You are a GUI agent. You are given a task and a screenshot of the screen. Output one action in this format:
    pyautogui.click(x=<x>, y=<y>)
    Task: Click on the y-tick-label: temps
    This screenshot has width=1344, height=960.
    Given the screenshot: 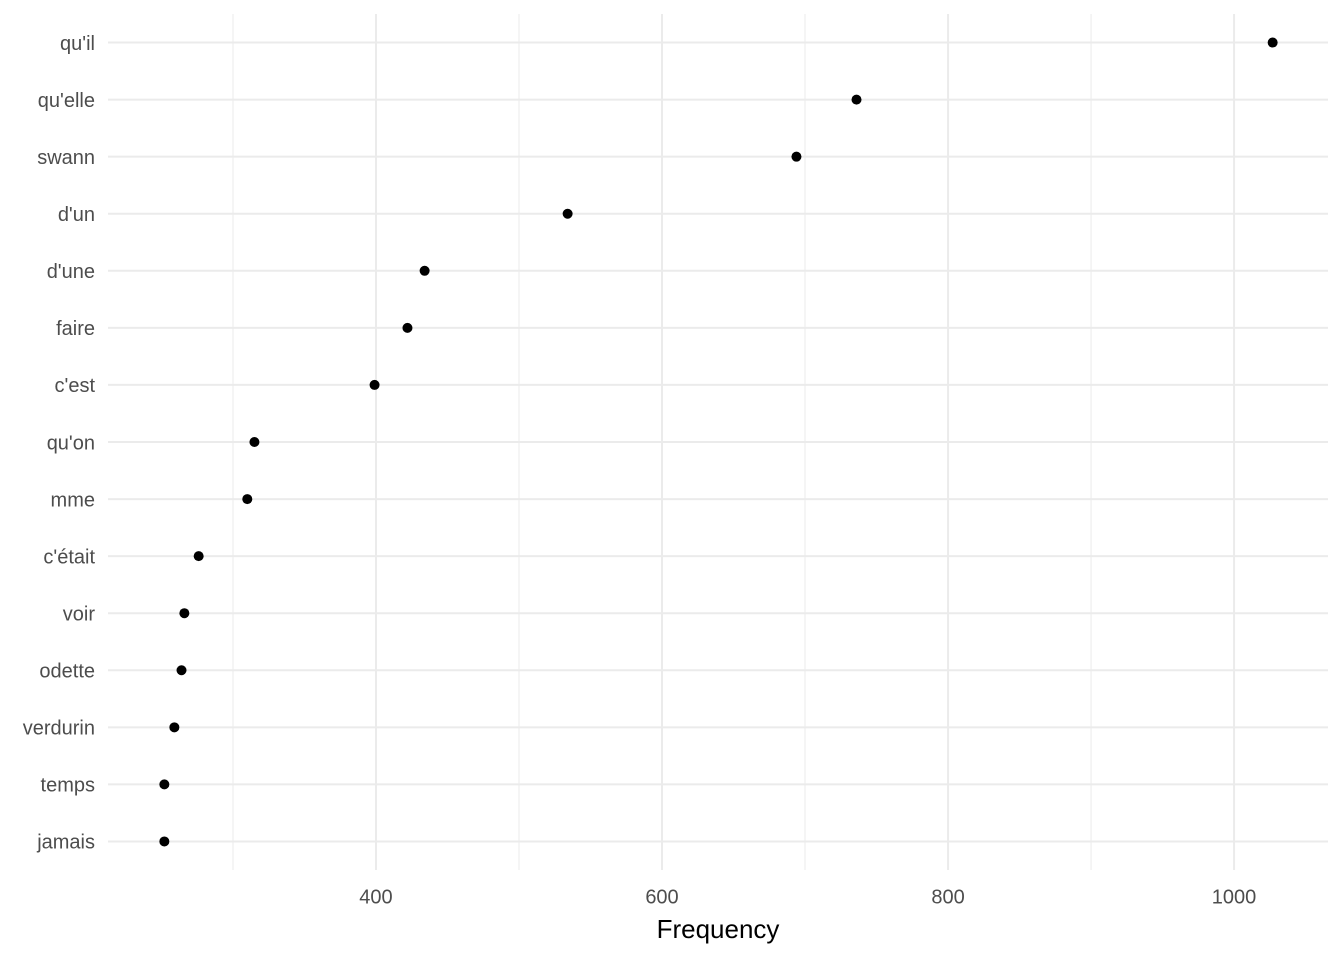 What is the action you would take?
    pyautogui.click(x=68, y=786)
    